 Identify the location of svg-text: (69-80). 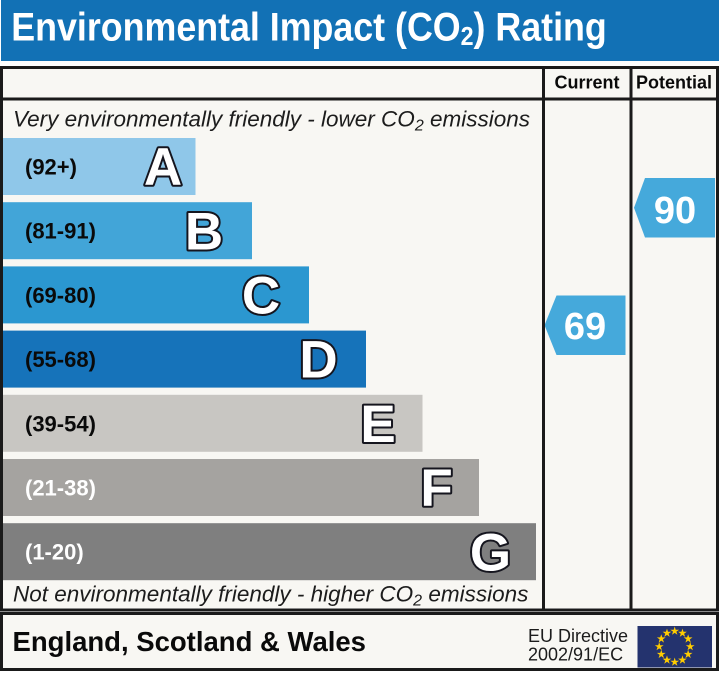
(60, 295).